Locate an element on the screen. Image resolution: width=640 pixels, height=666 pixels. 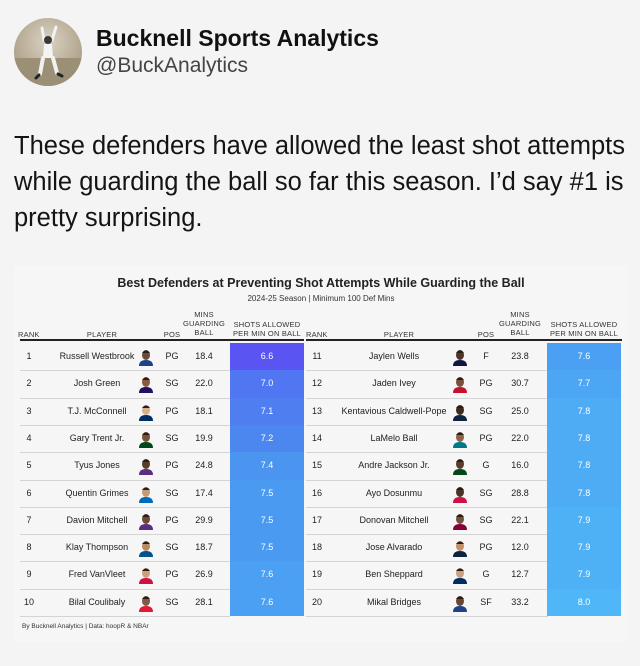
column-header-mins: MINS GUARDING BALL is located at coordinates (204, 323).